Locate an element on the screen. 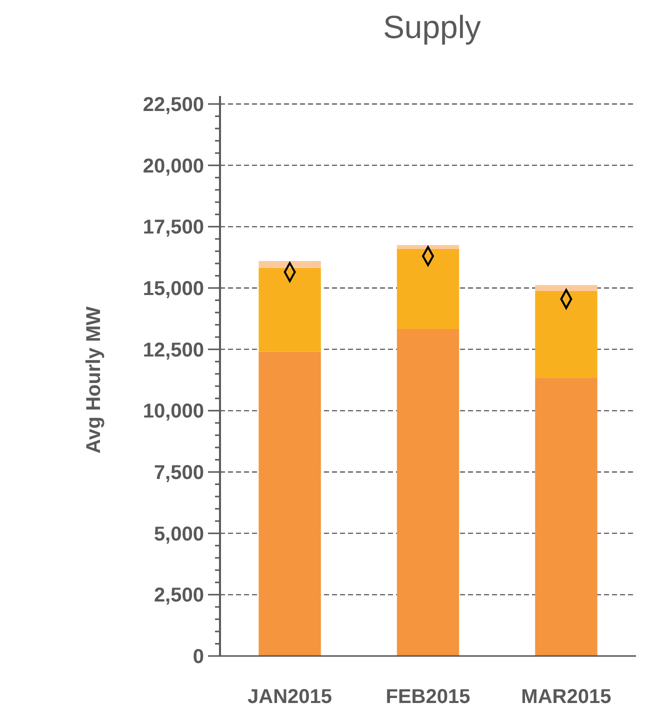 The width and height of the screenshot is (648, 714). y-tick-label: 10,000 is located at coordinates (173, 411).